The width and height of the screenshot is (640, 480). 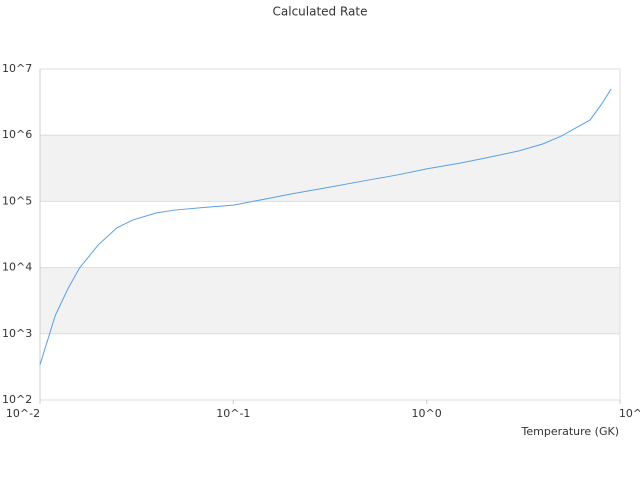 I want to click on y-tick-label: 10^4, so click(x=17, y=267).